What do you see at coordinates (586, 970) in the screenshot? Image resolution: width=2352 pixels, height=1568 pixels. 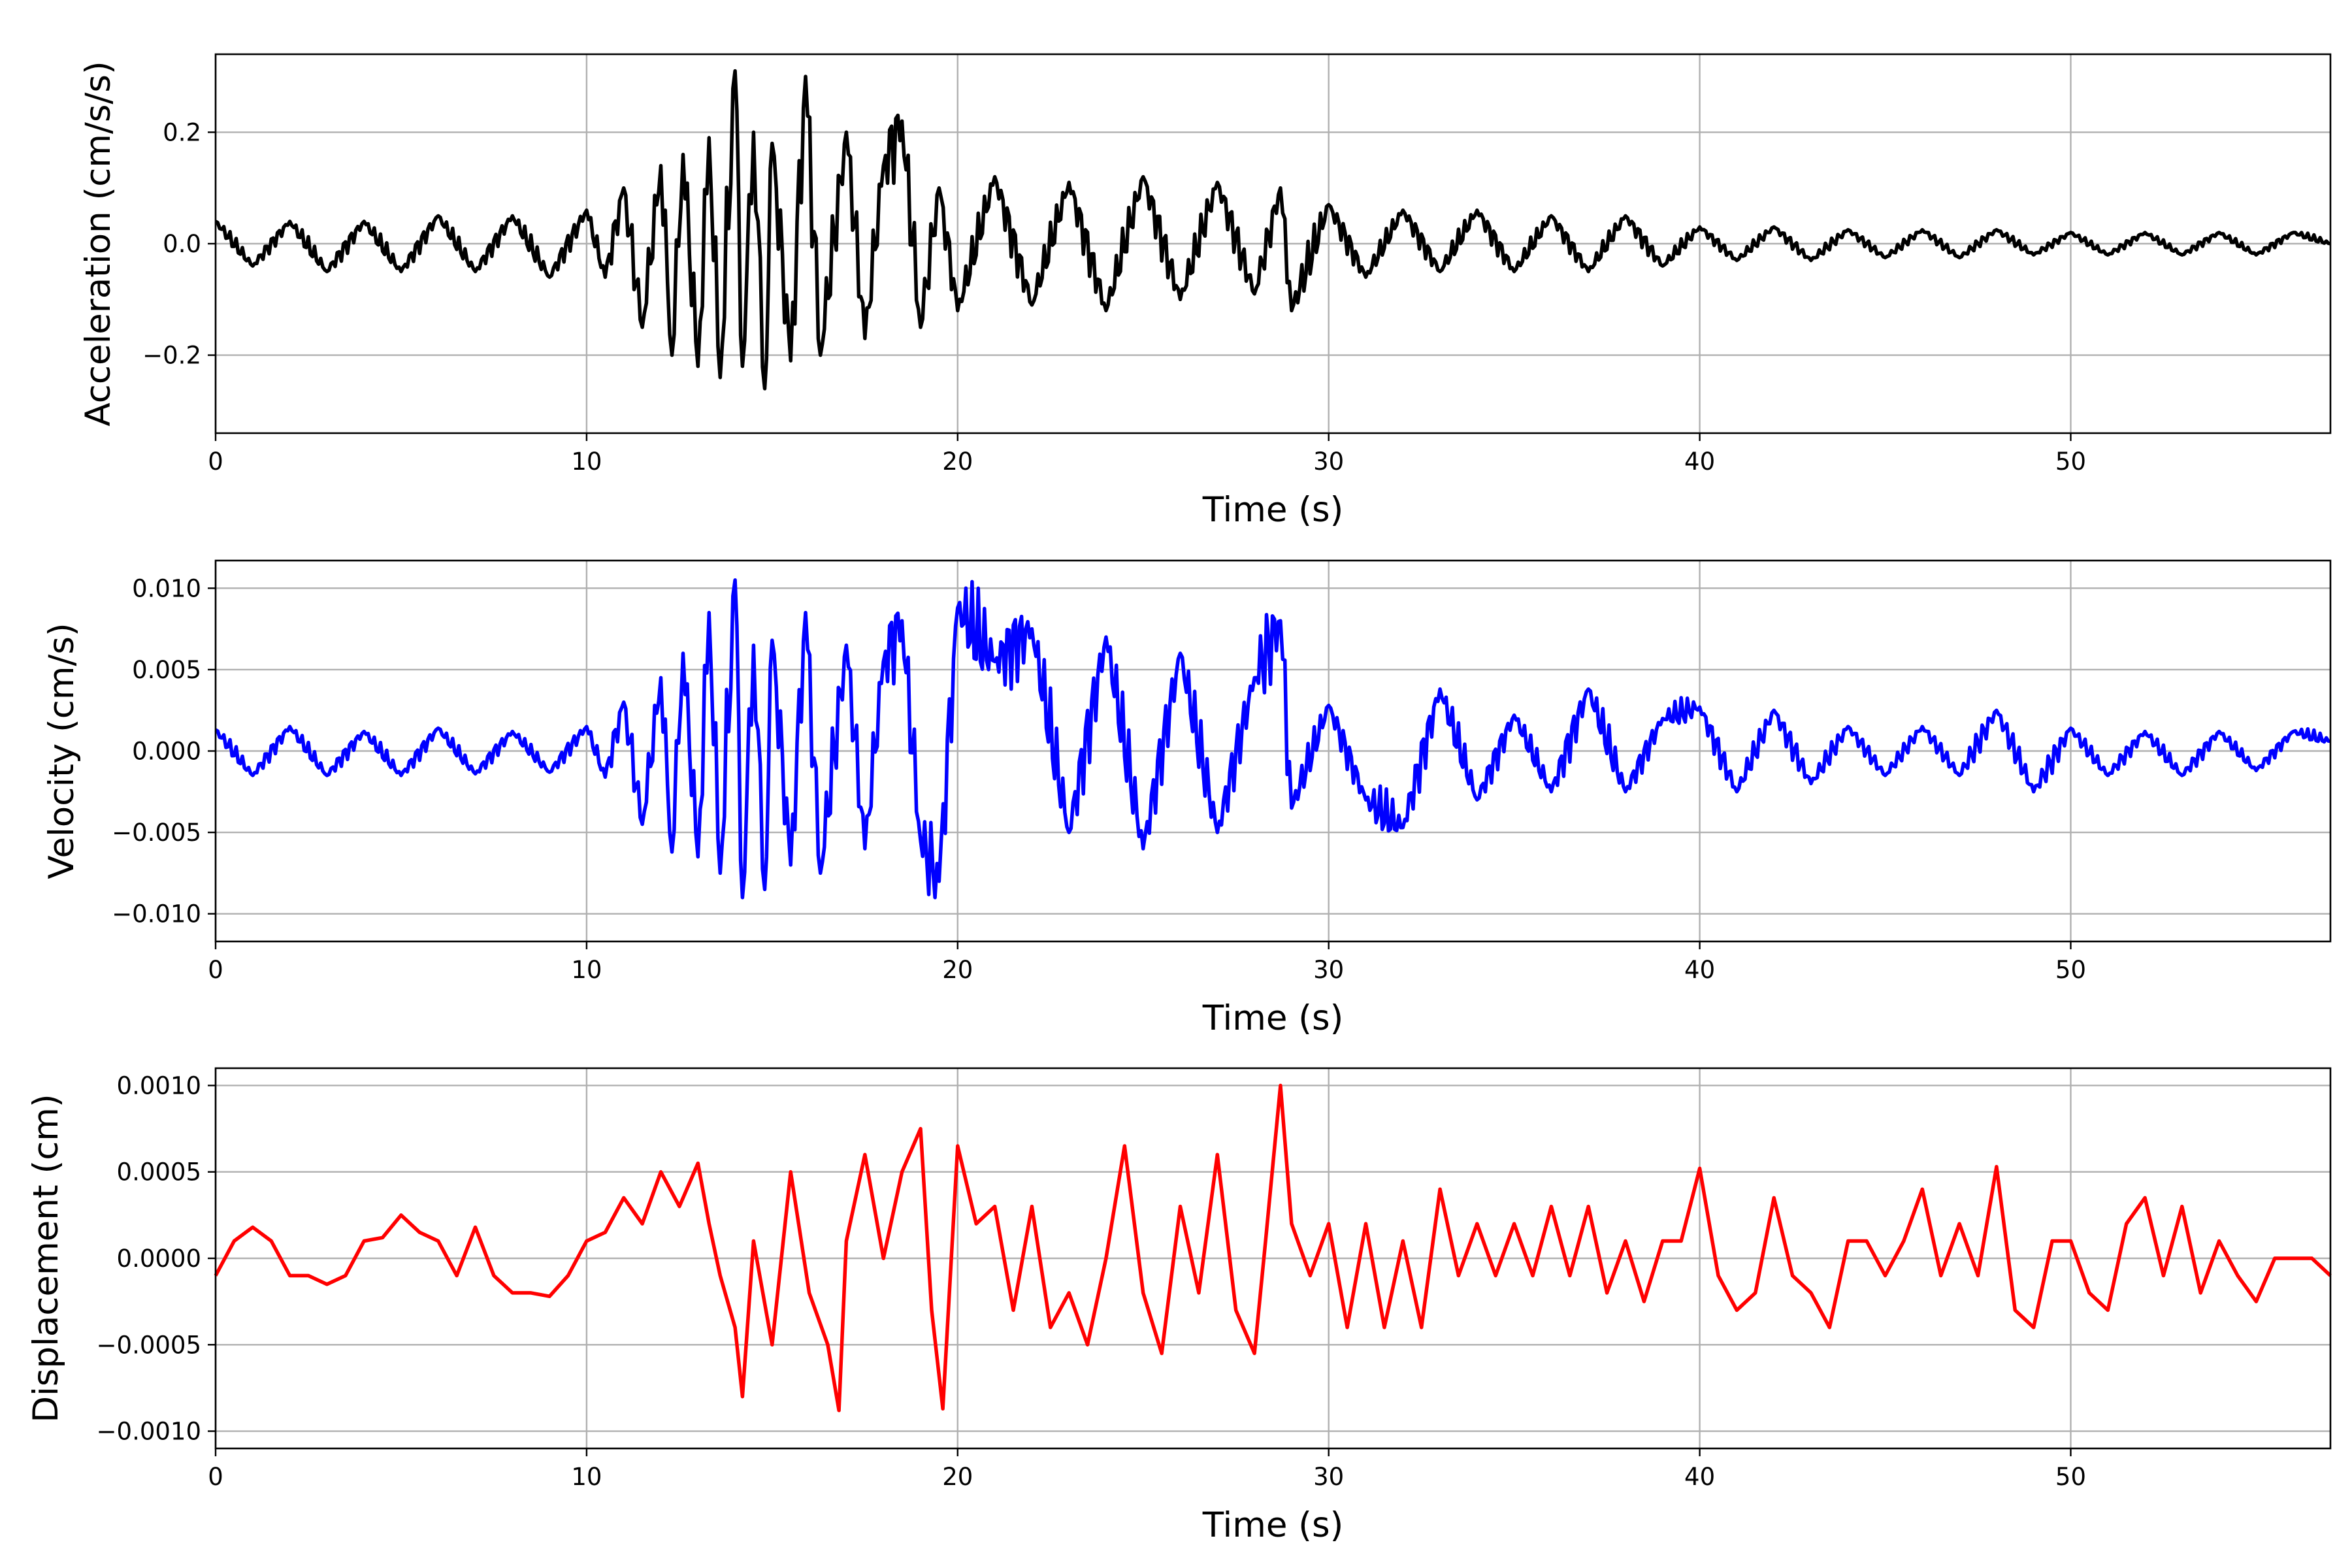 I see `velocity-x-tick-label-10: 10` at bounding box center [586, 970].